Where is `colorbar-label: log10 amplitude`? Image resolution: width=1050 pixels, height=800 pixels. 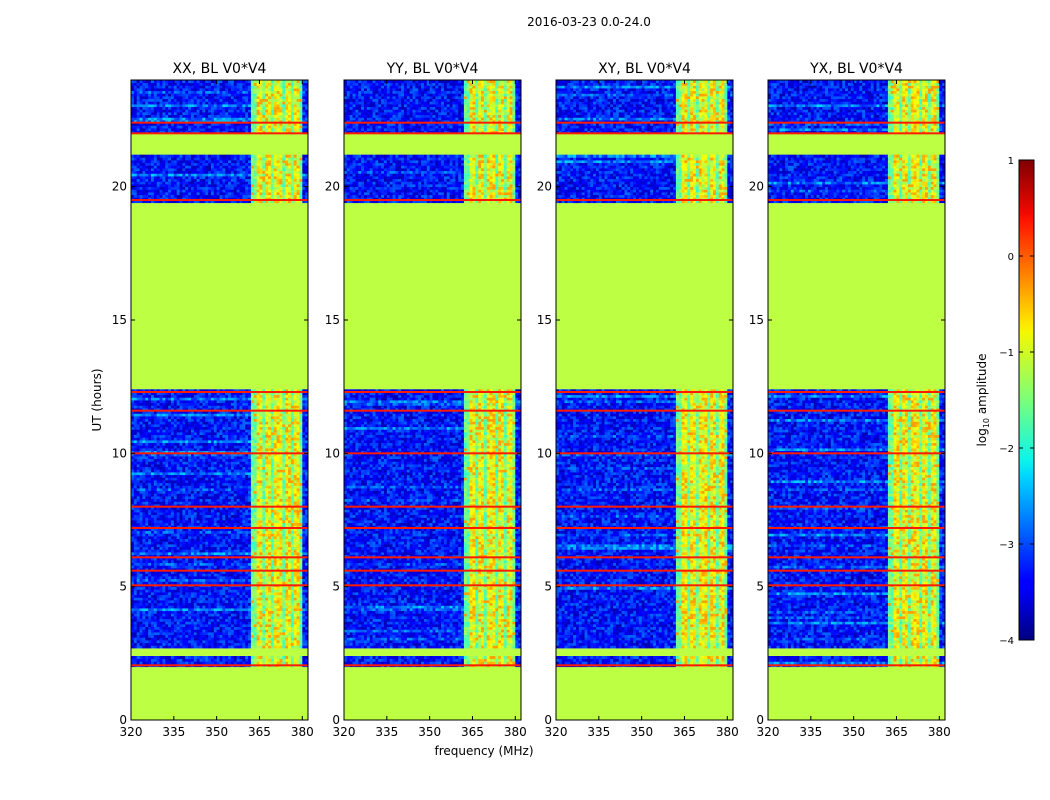 colorbar-label: log10 amplitude is located at coordinates (983, 400).